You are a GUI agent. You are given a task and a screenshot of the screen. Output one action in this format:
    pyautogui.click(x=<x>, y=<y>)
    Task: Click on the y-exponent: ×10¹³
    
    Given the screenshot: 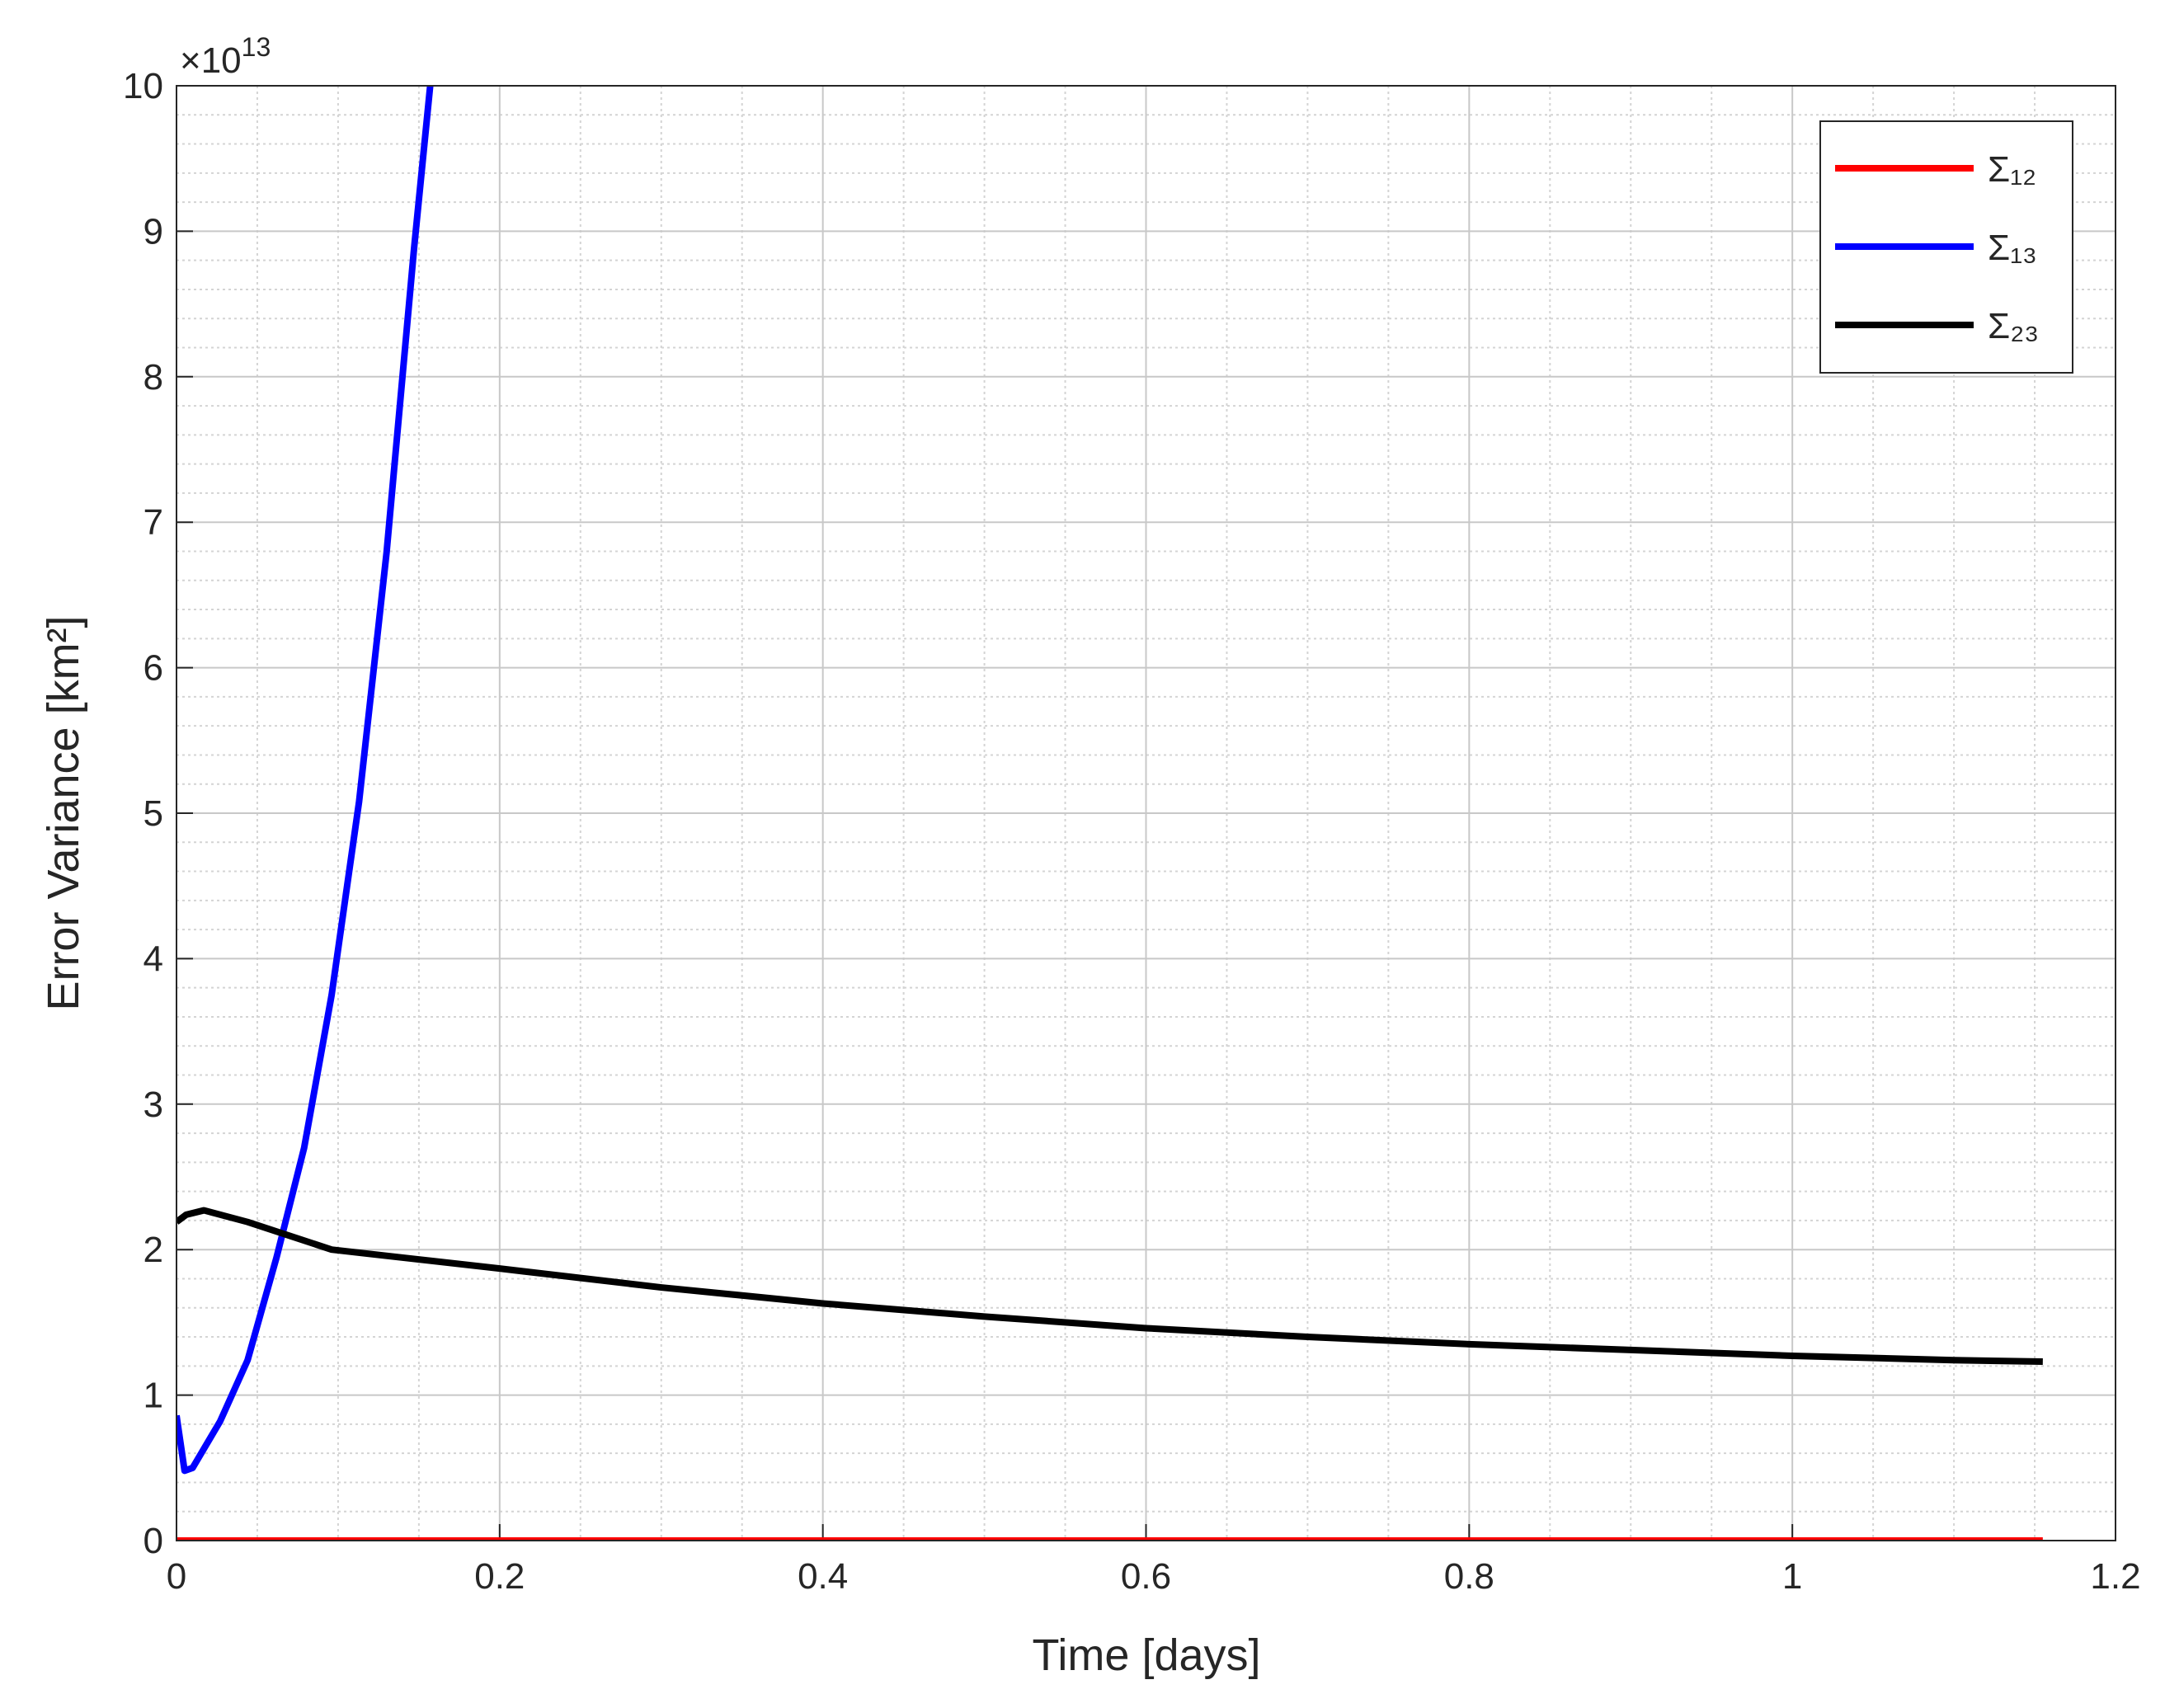 What is the action you would take?
    pyautogui.click(x=225, y=56)
    